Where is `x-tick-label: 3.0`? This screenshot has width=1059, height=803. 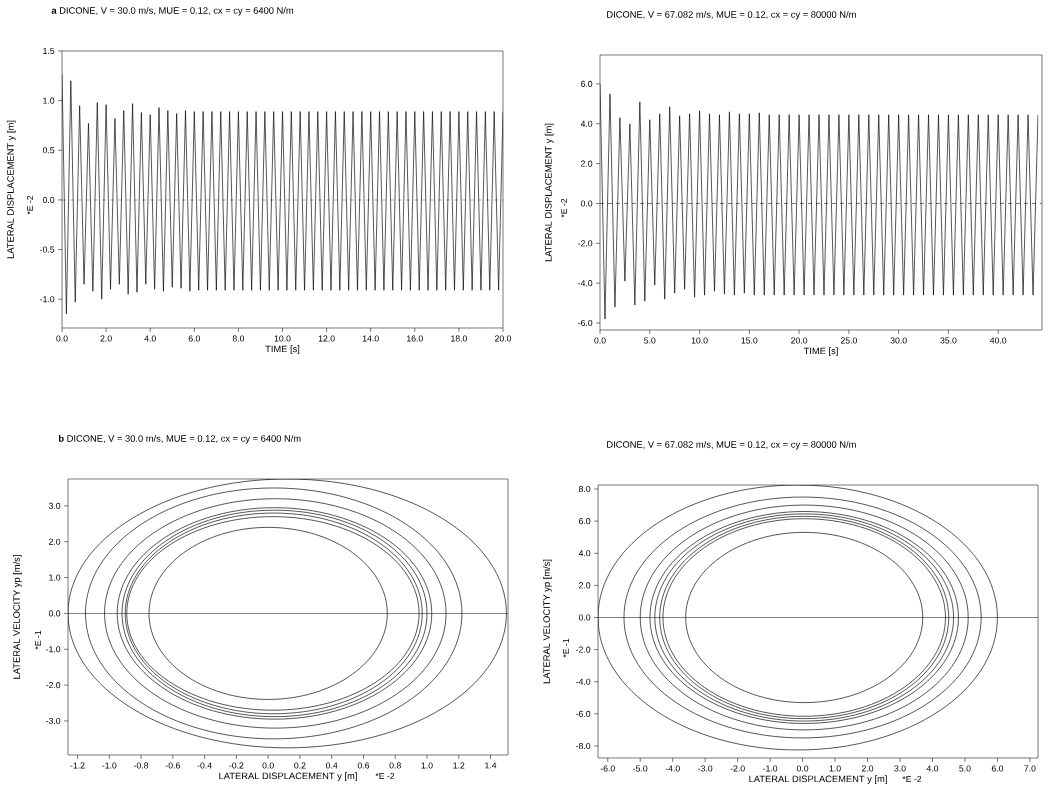 x-tick-label: 3.0 is located at coordinates (900, 768).